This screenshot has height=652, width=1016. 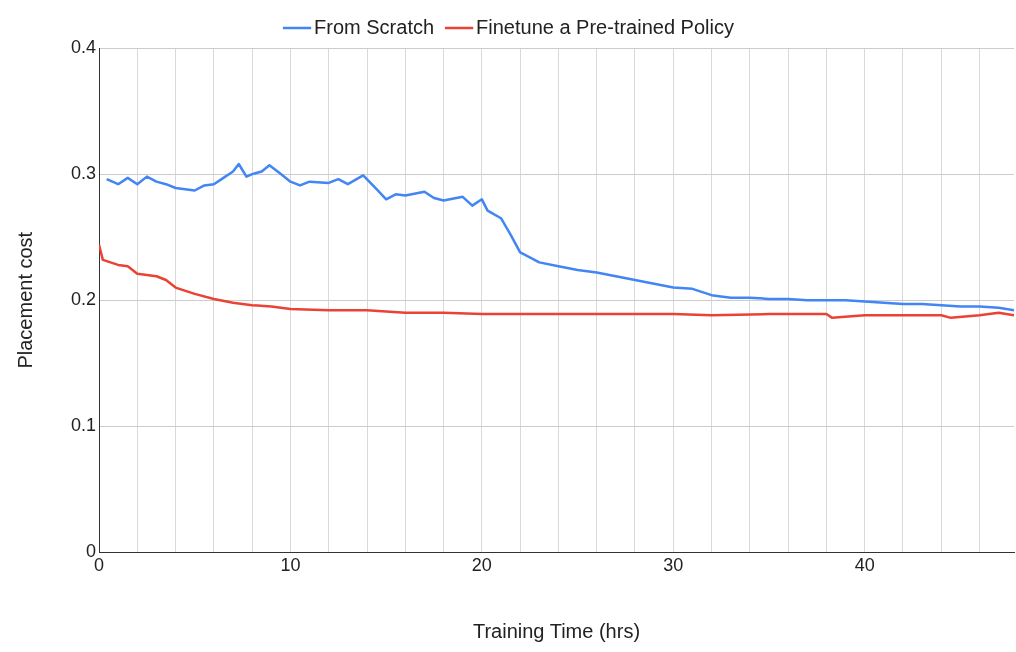 What do you see at coordinates (374, 26) in the screenshot?
I see `legend-label: From Scratch` at bounding box center [374, 26].